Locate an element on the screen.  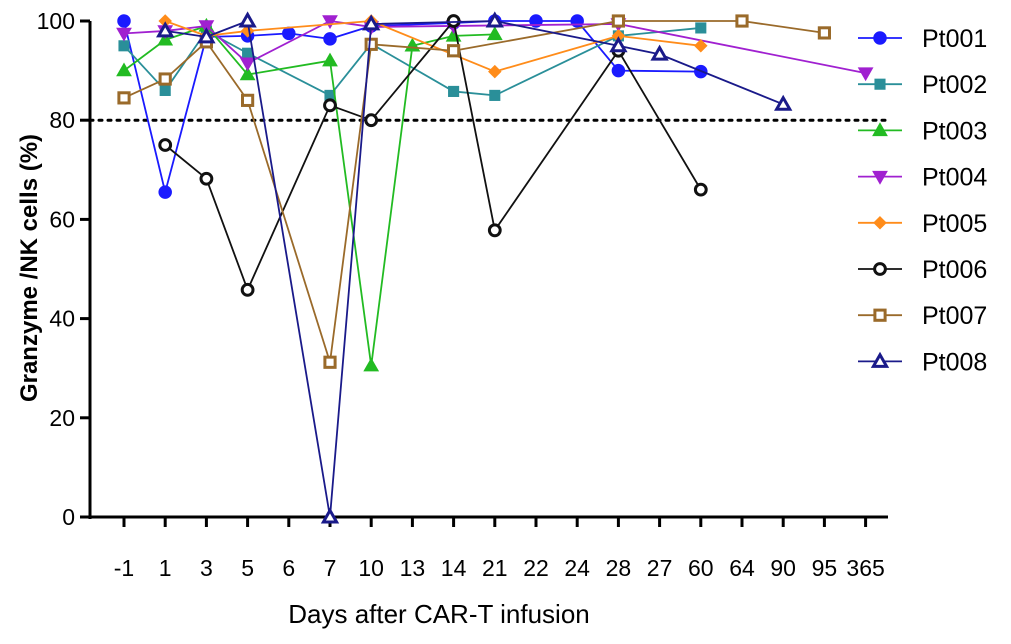
legend-item: Pt008 is located at coordinates (922, 362).